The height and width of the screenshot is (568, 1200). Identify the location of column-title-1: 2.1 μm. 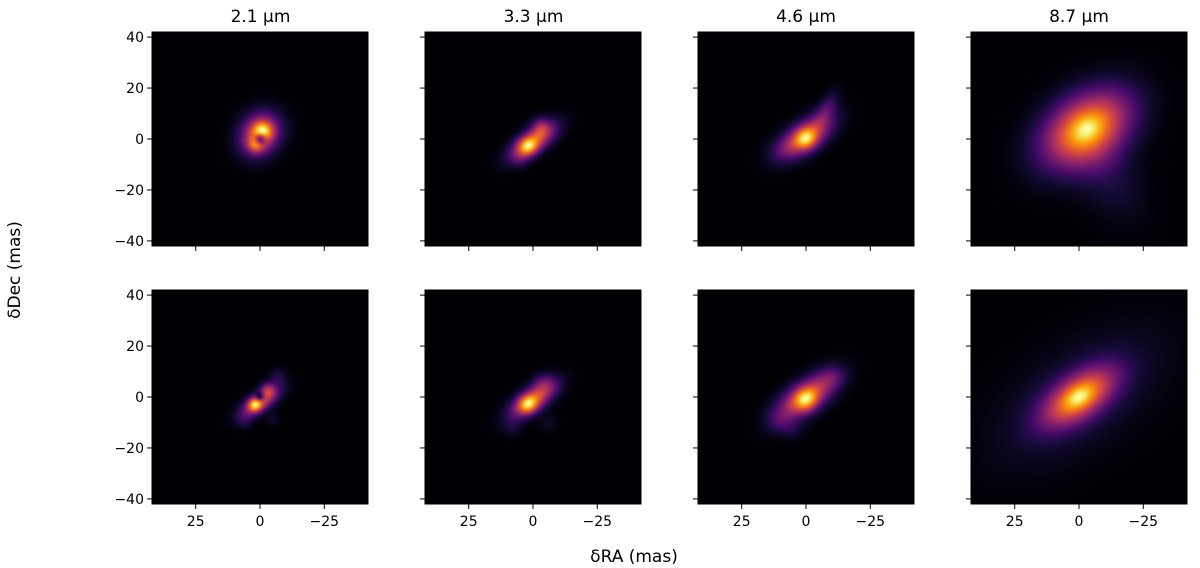
(261, 17).